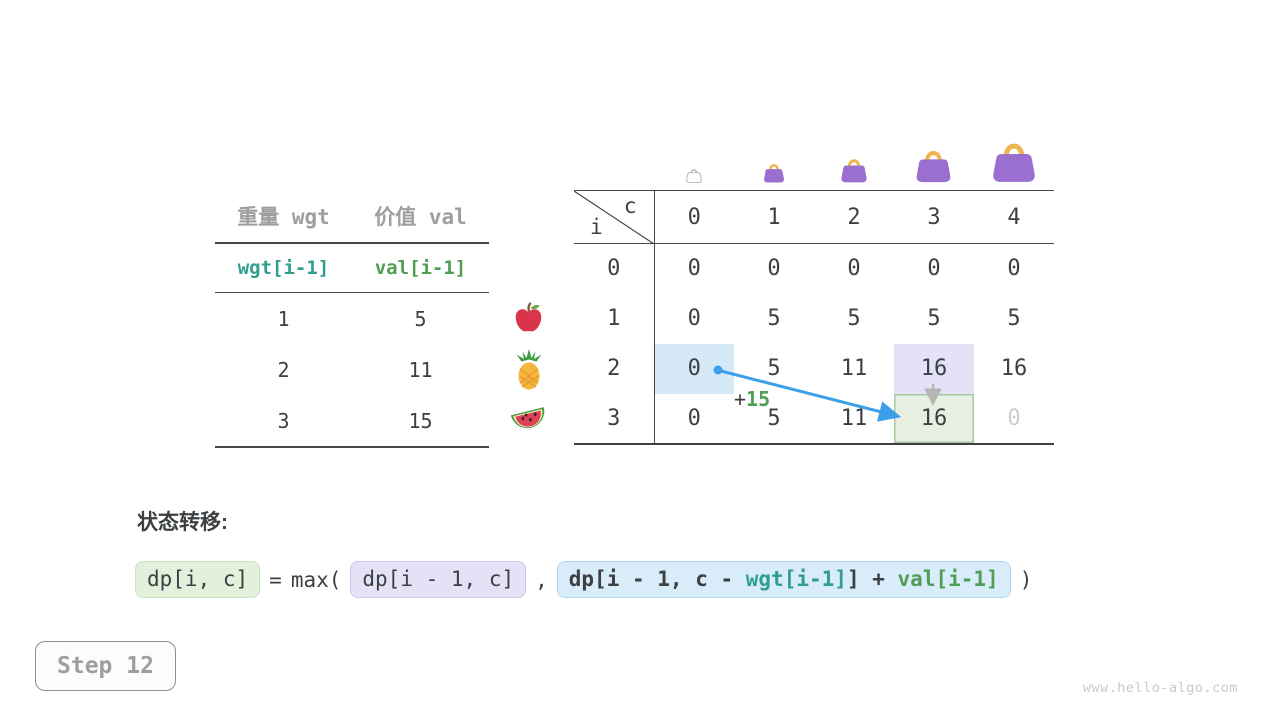  Describe the element at coordinates (694, 176) in the screenshot. I see `empty-bag-icon` at that location.